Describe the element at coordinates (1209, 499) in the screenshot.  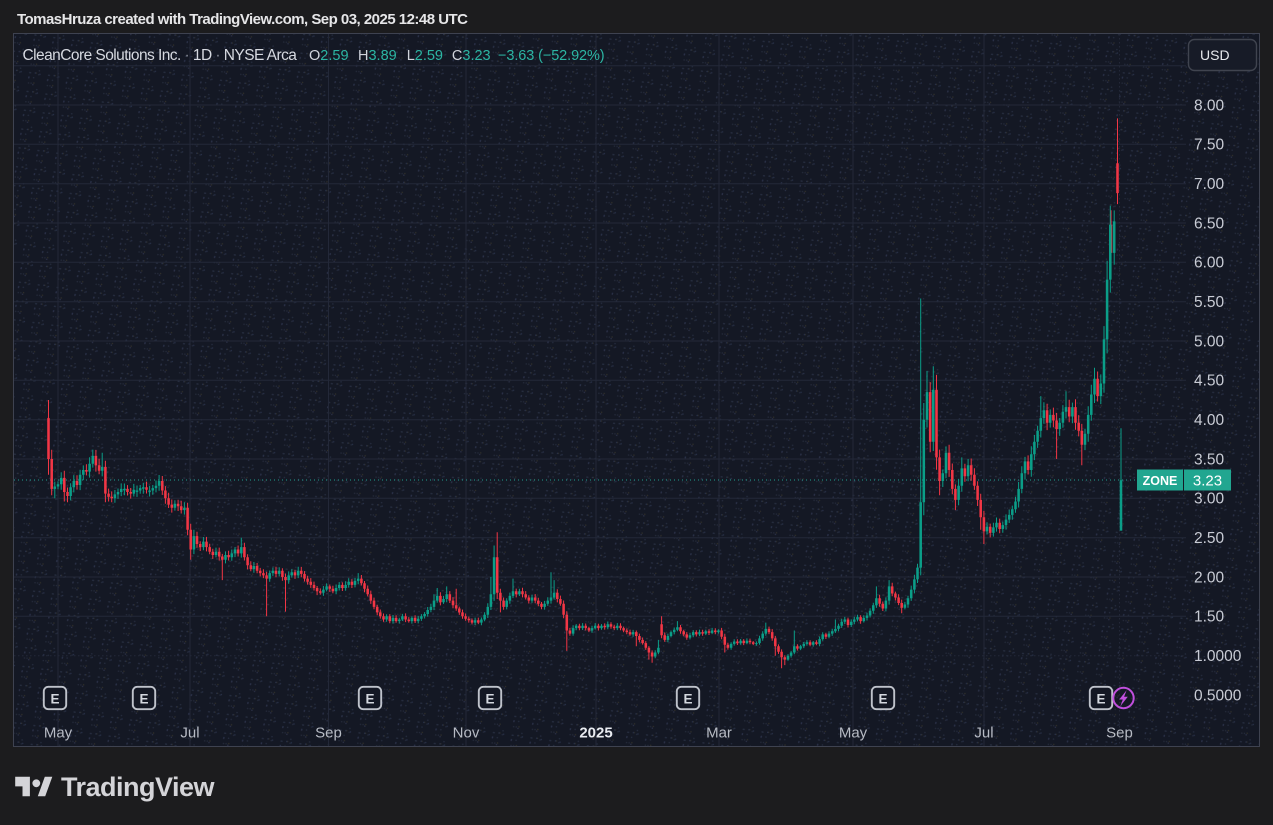
I see `svg-text: 3.00` at that location.